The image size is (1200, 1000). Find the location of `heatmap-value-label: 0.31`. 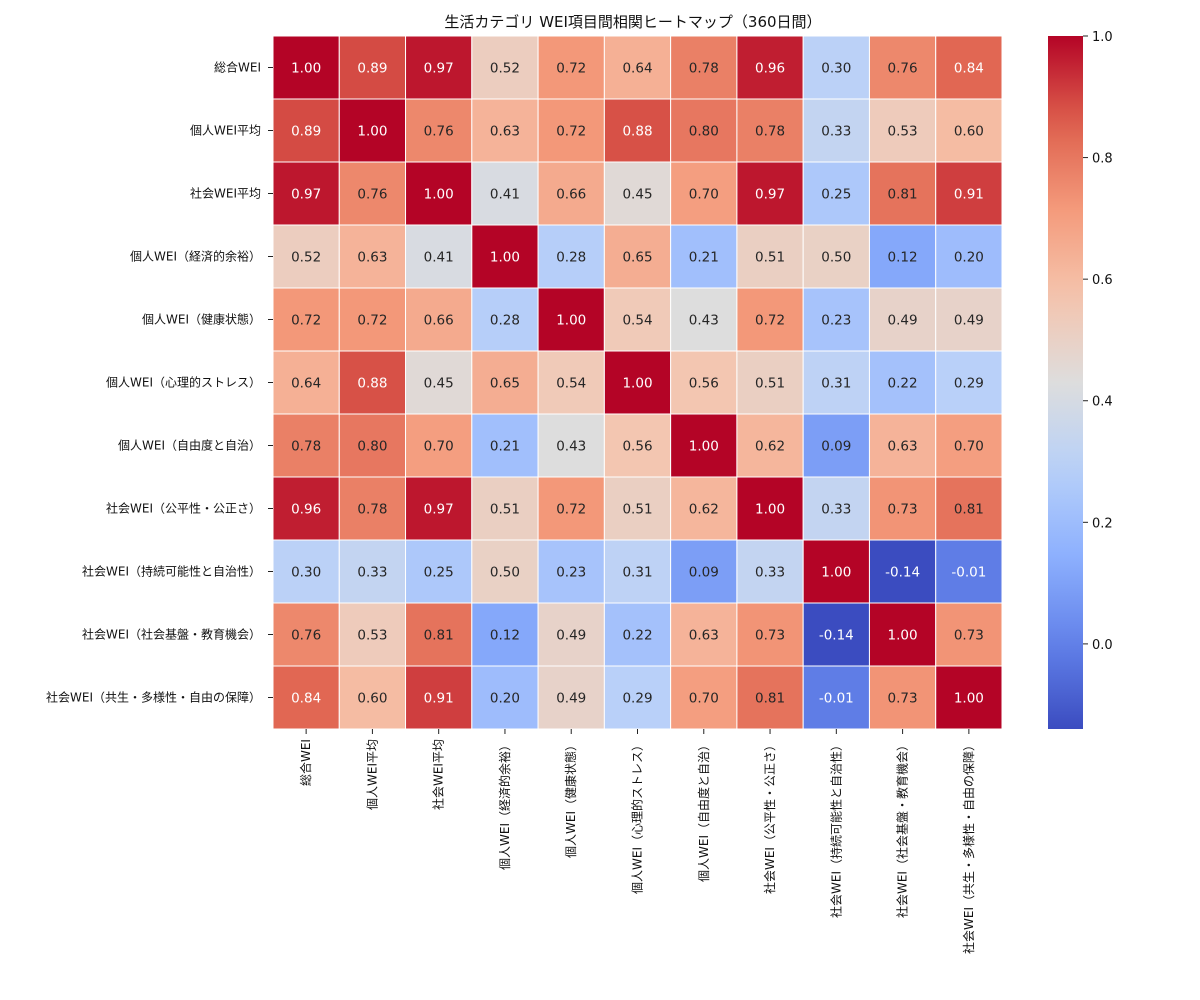

heatmap-value-label: 0.31 is located at coordinates (637, 573).